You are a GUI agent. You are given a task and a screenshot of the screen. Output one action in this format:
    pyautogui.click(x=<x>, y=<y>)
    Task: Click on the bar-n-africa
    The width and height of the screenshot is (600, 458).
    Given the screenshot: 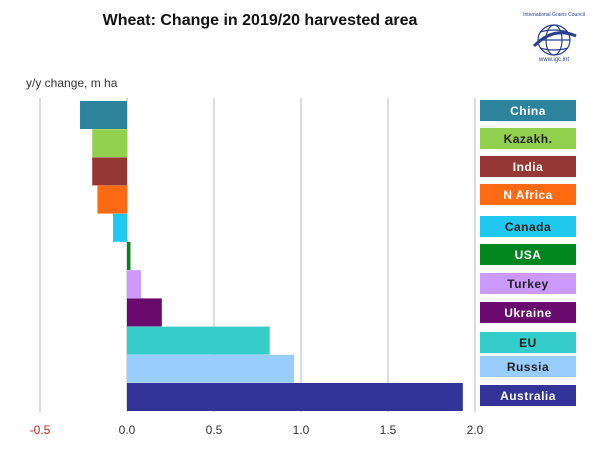 What is the action you would take?
    pyautogui.click(x=112, y=199)
    